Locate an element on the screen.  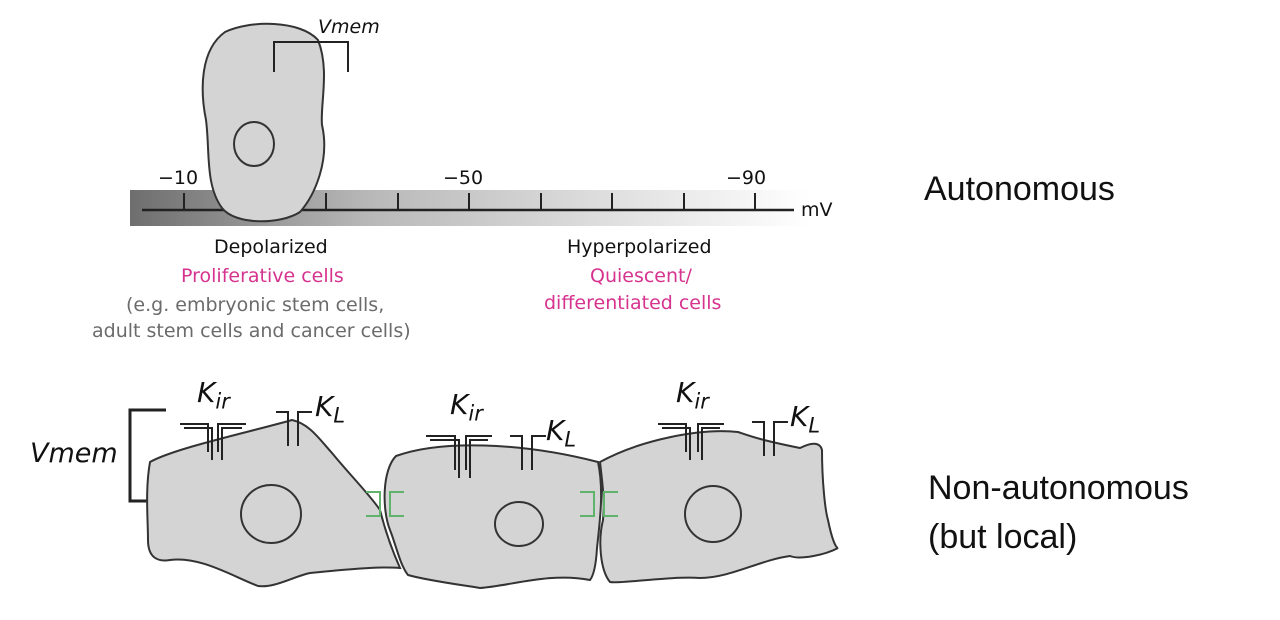
kir-label-2-base: K is located at coordinates (459, 404).